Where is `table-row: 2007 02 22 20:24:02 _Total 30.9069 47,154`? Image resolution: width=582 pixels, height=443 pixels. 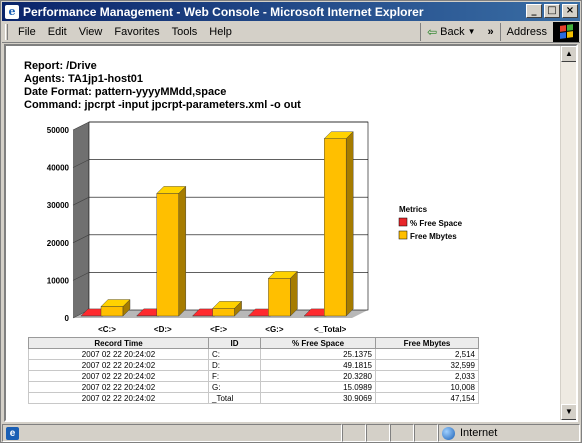
table-row: 2007 02 22 20:24:02 _Total 30.9069 47,154 is located at coordinates (253, 398).